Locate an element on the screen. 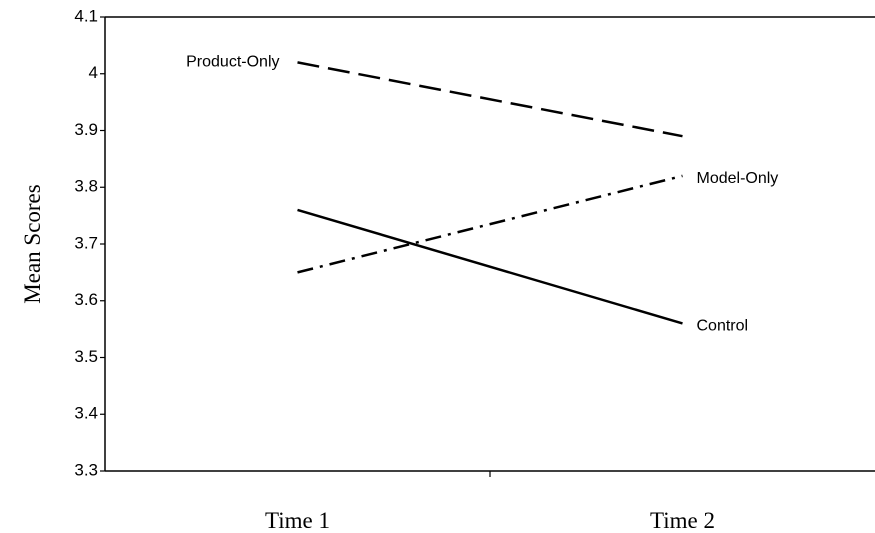  y-tick-label: 3.7 is located at coordinates (86, 242).